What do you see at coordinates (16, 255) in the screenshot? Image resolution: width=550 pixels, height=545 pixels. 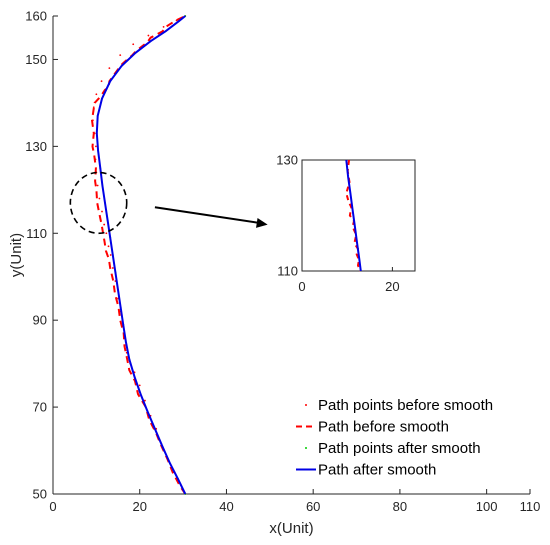 I see `y-axis-title: y(Unit)` at bounding box center [16, 255].